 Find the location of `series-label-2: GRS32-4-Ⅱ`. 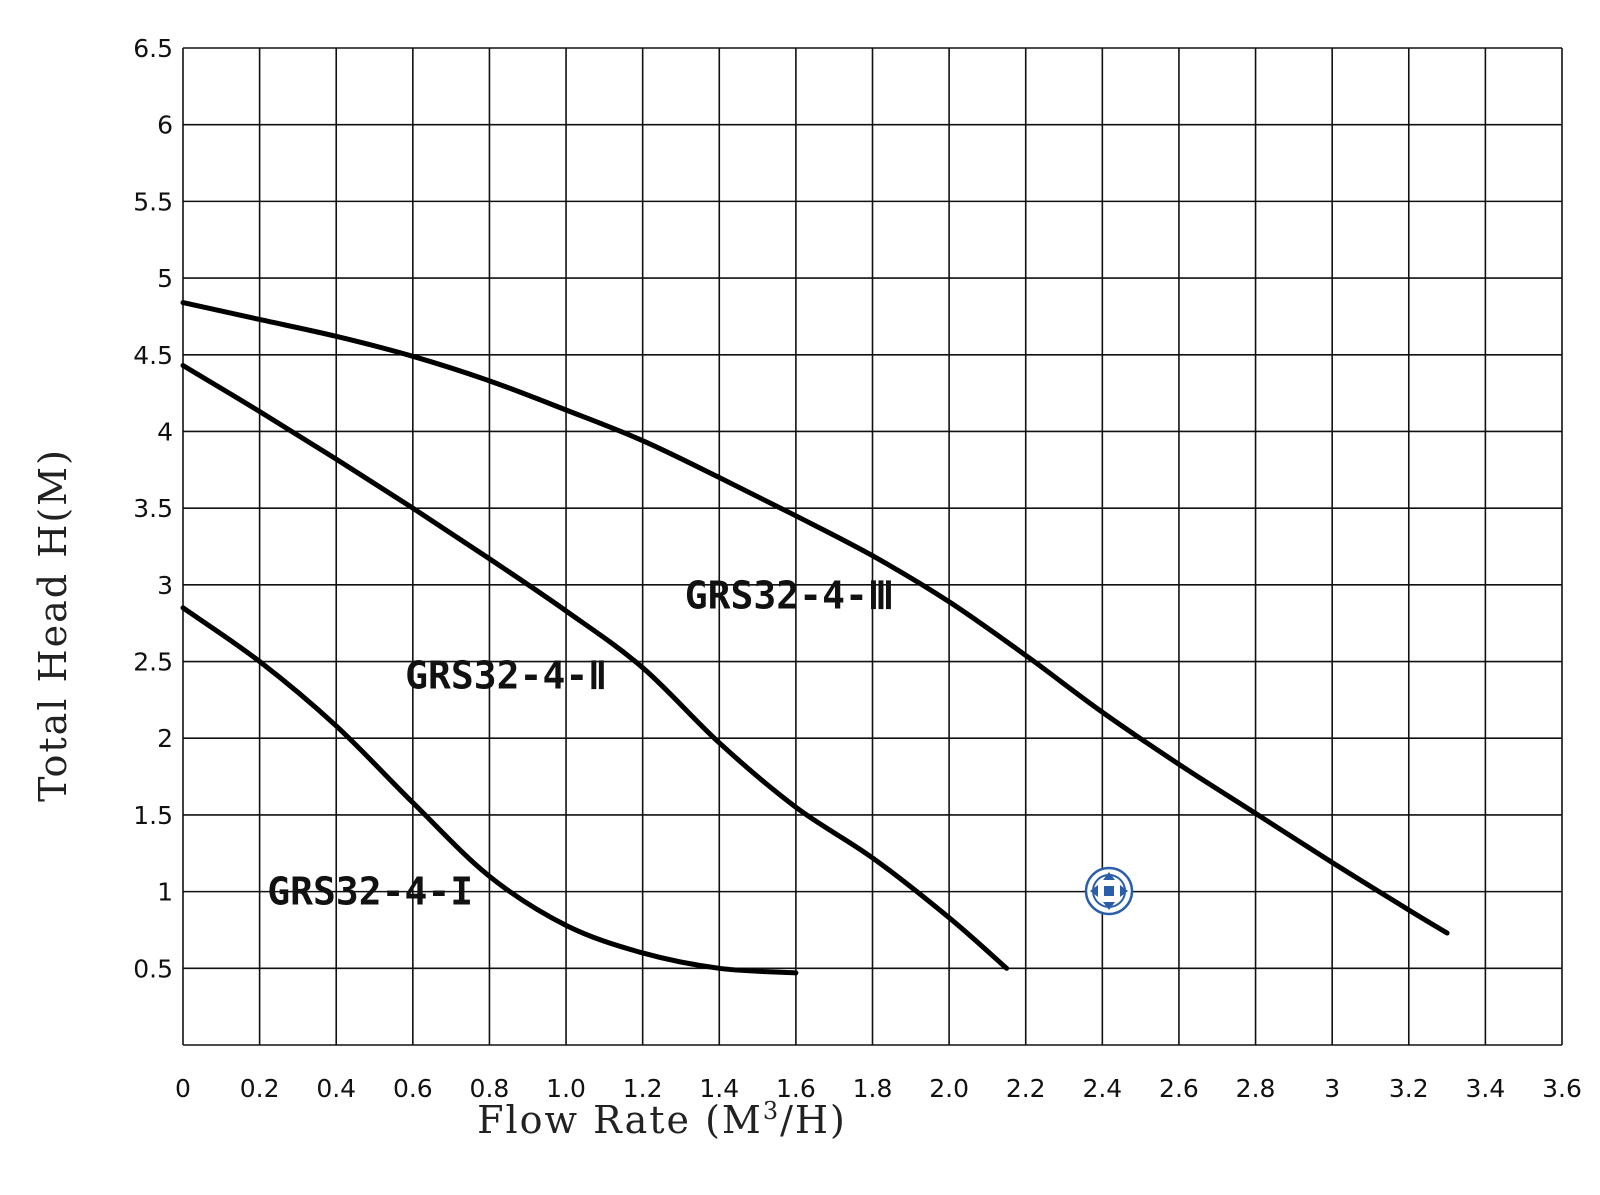

series-label-2: GRS32-4-Ⅱ is located at coordinates (506, 675).